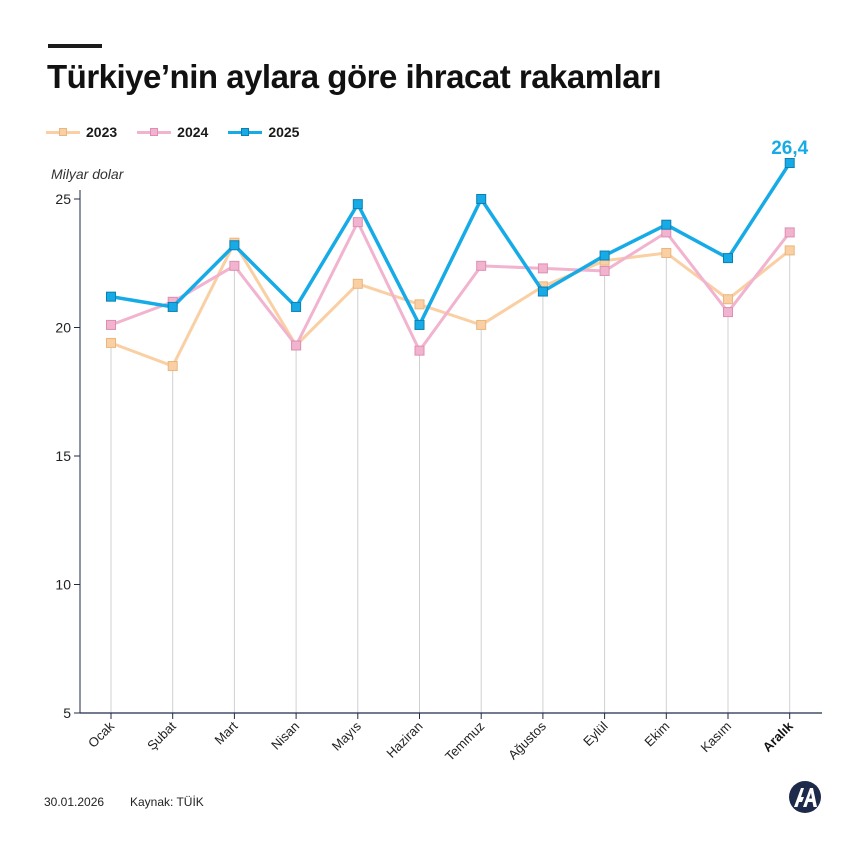  Describe the element at coordinates (728, 299) in the screenshot. I see `point-2023-kasim` at that location.